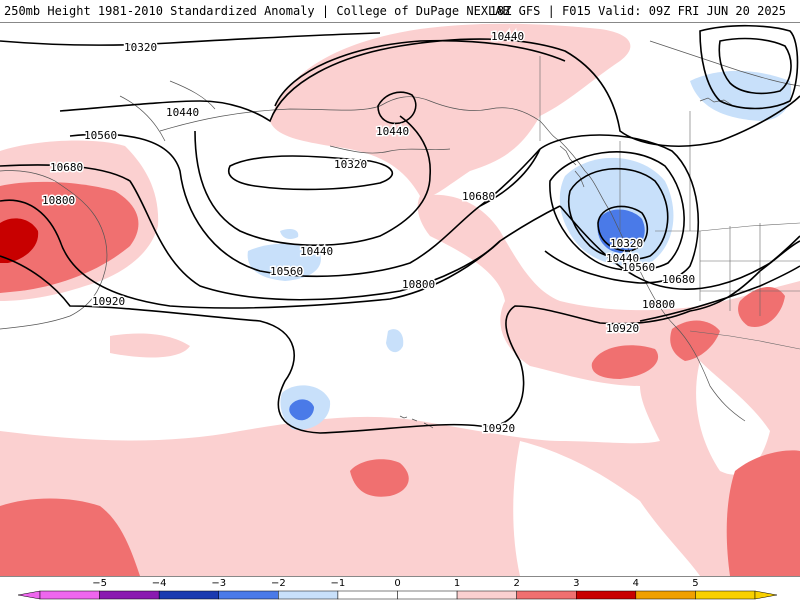  What do you see at coordinates (289, 234) in the screenshot?
I see `anomaly-area-neg1-nw` at bounding box center [289, 234].